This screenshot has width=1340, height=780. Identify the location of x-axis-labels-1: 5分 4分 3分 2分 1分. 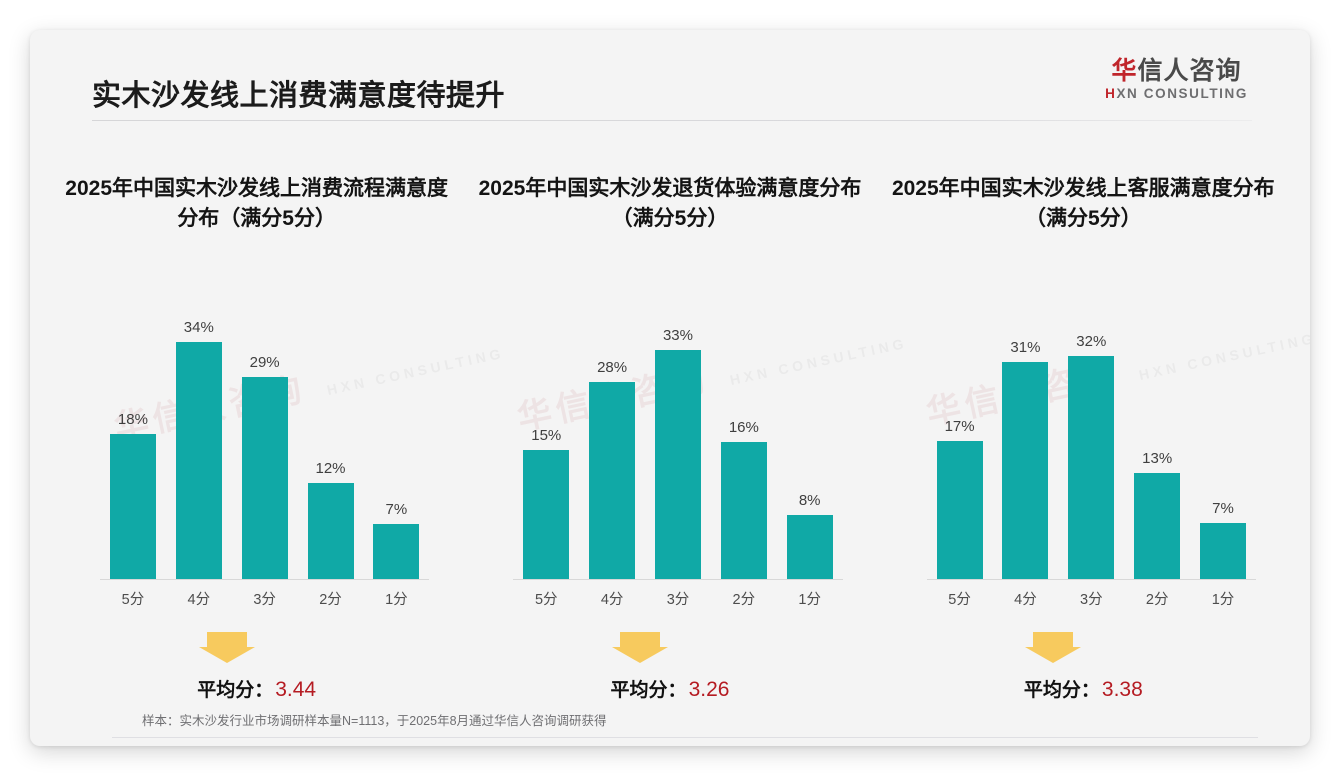
(264, 598).